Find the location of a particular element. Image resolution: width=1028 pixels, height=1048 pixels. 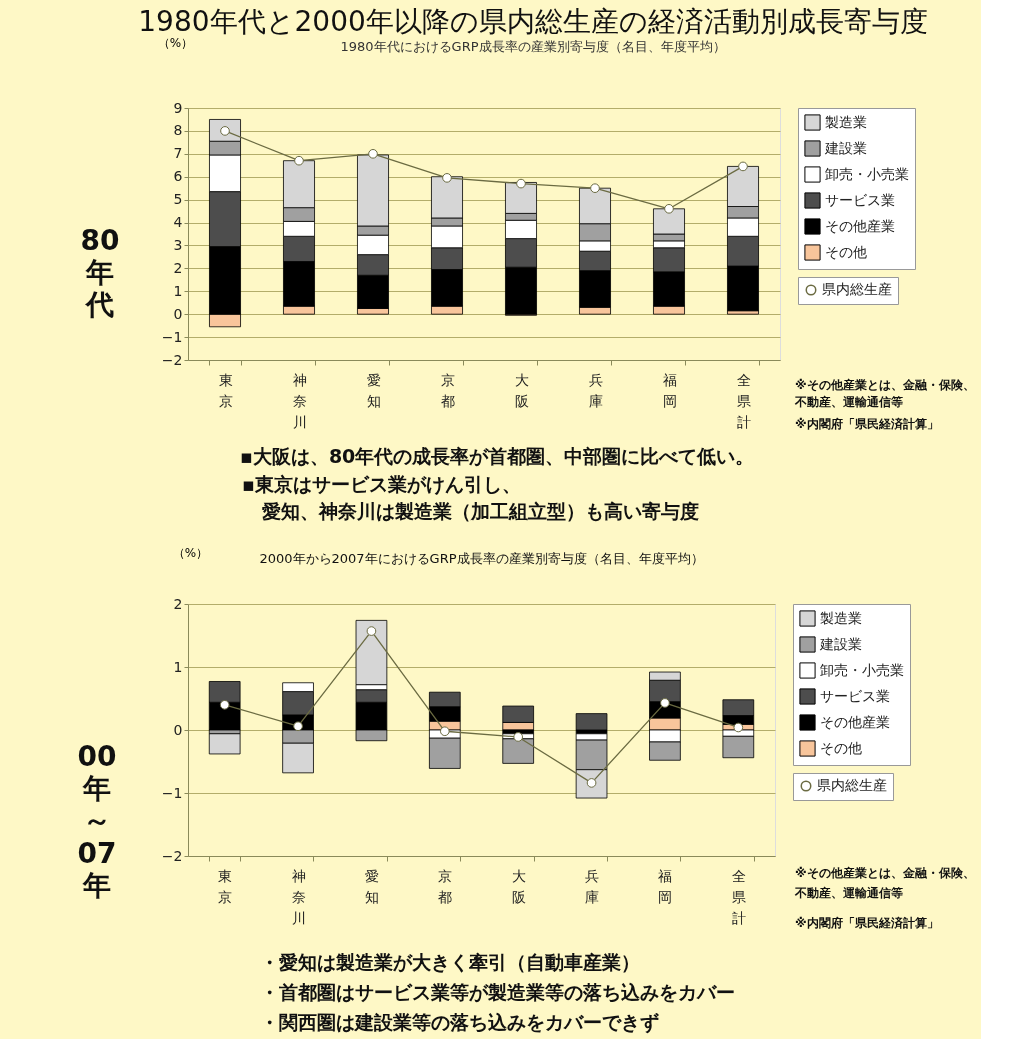

chart-title: 2000年から2007年におけるGRP成長率の産業別寄与度（名目、年度平均） is located at coordinates (481, 558).